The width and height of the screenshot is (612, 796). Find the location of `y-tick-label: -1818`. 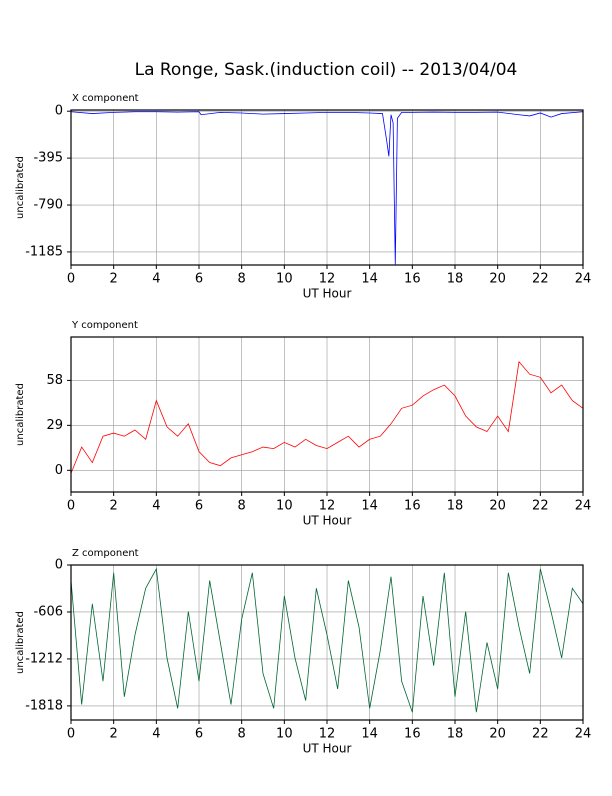

y-tick-label: -1818 is located at coordinates (44, 705).